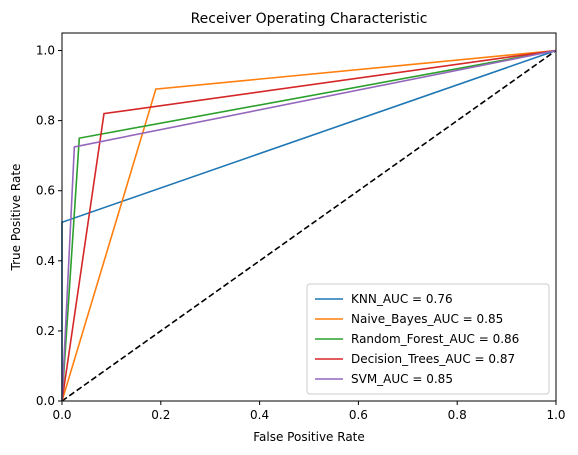  Describe the element at coordinates (402, 379) in the screenshot. I see `legend-label-4: SVM_AUC = 0.85` at that location.